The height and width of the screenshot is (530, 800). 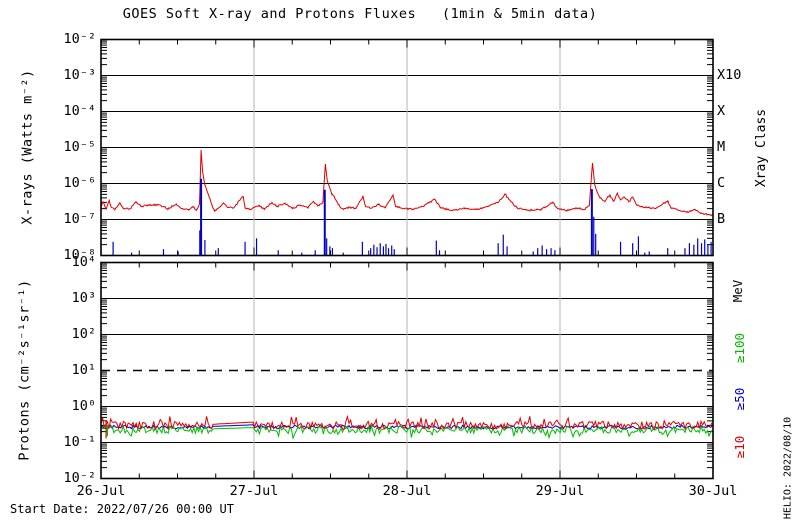 I want to click on xray-ytick-label: 10⁻⁴, so click(x=79, y=110).